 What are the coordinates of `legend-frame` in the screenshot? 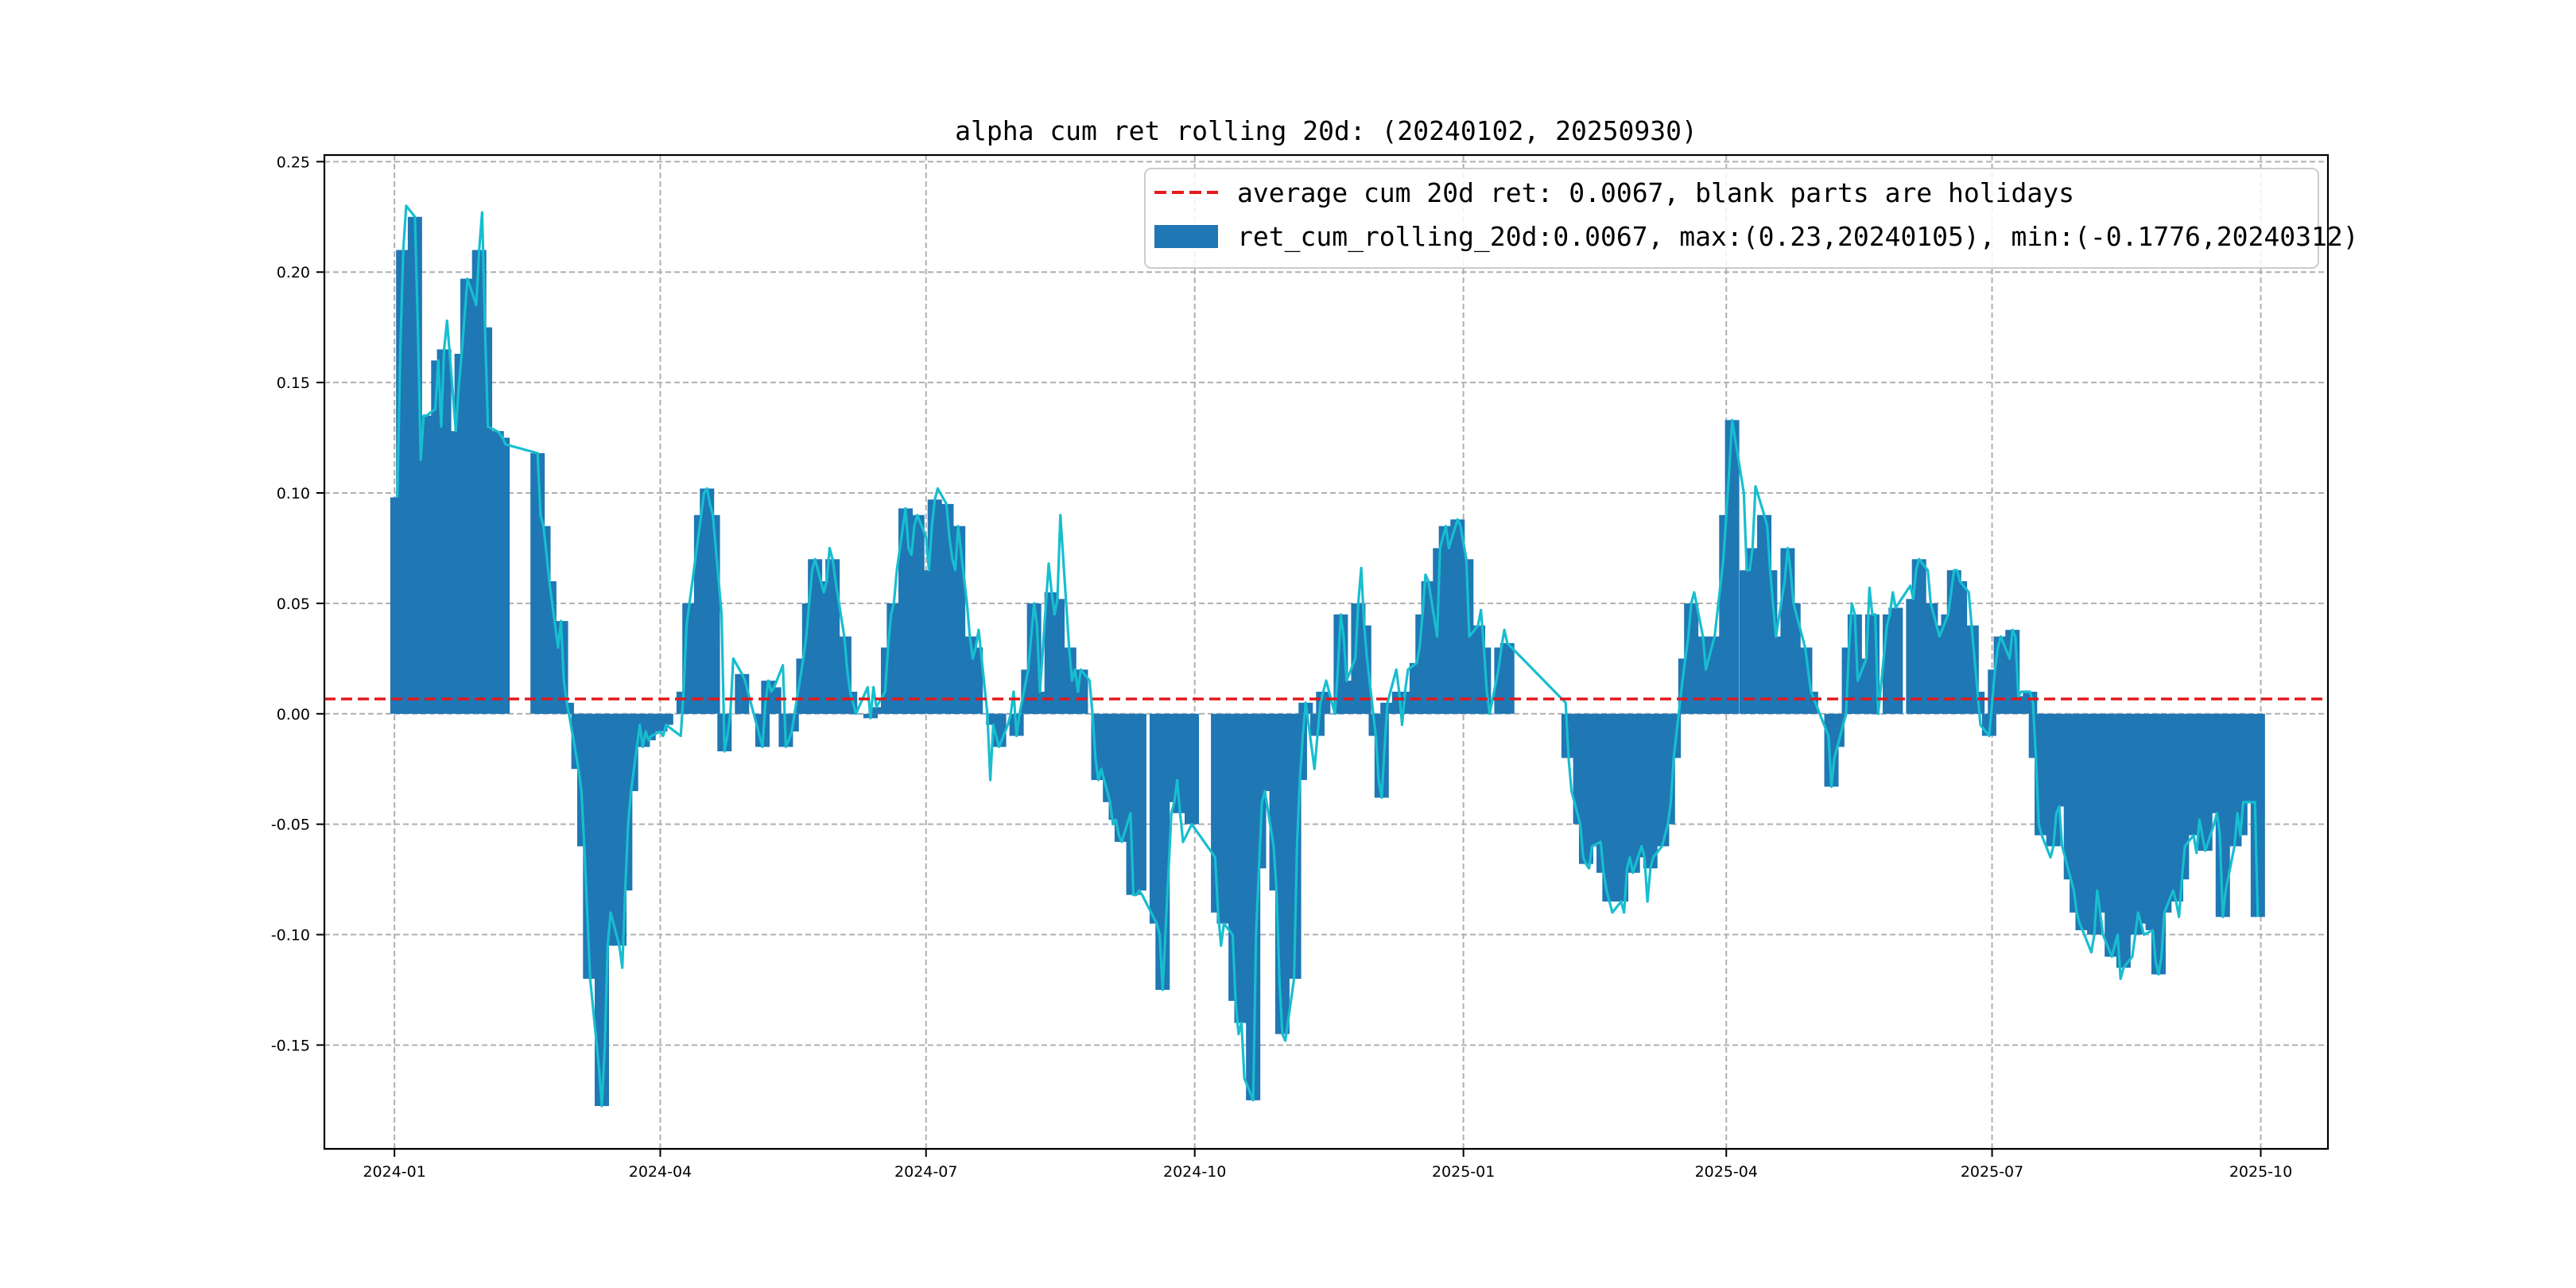 It's located at (1732, 219).